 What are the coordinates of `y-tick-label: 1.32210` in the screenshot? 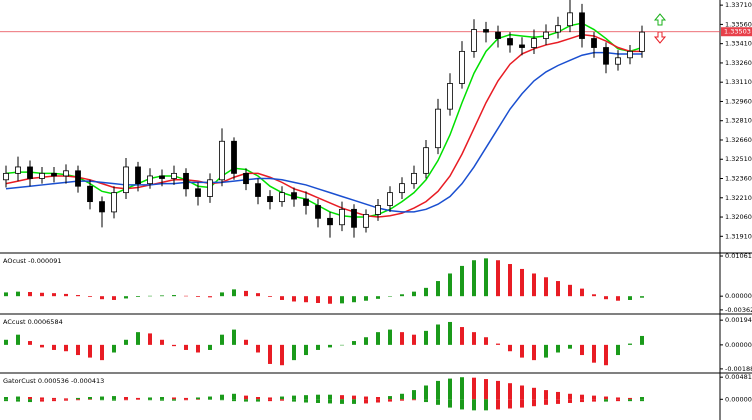 It's located at (738, 198).